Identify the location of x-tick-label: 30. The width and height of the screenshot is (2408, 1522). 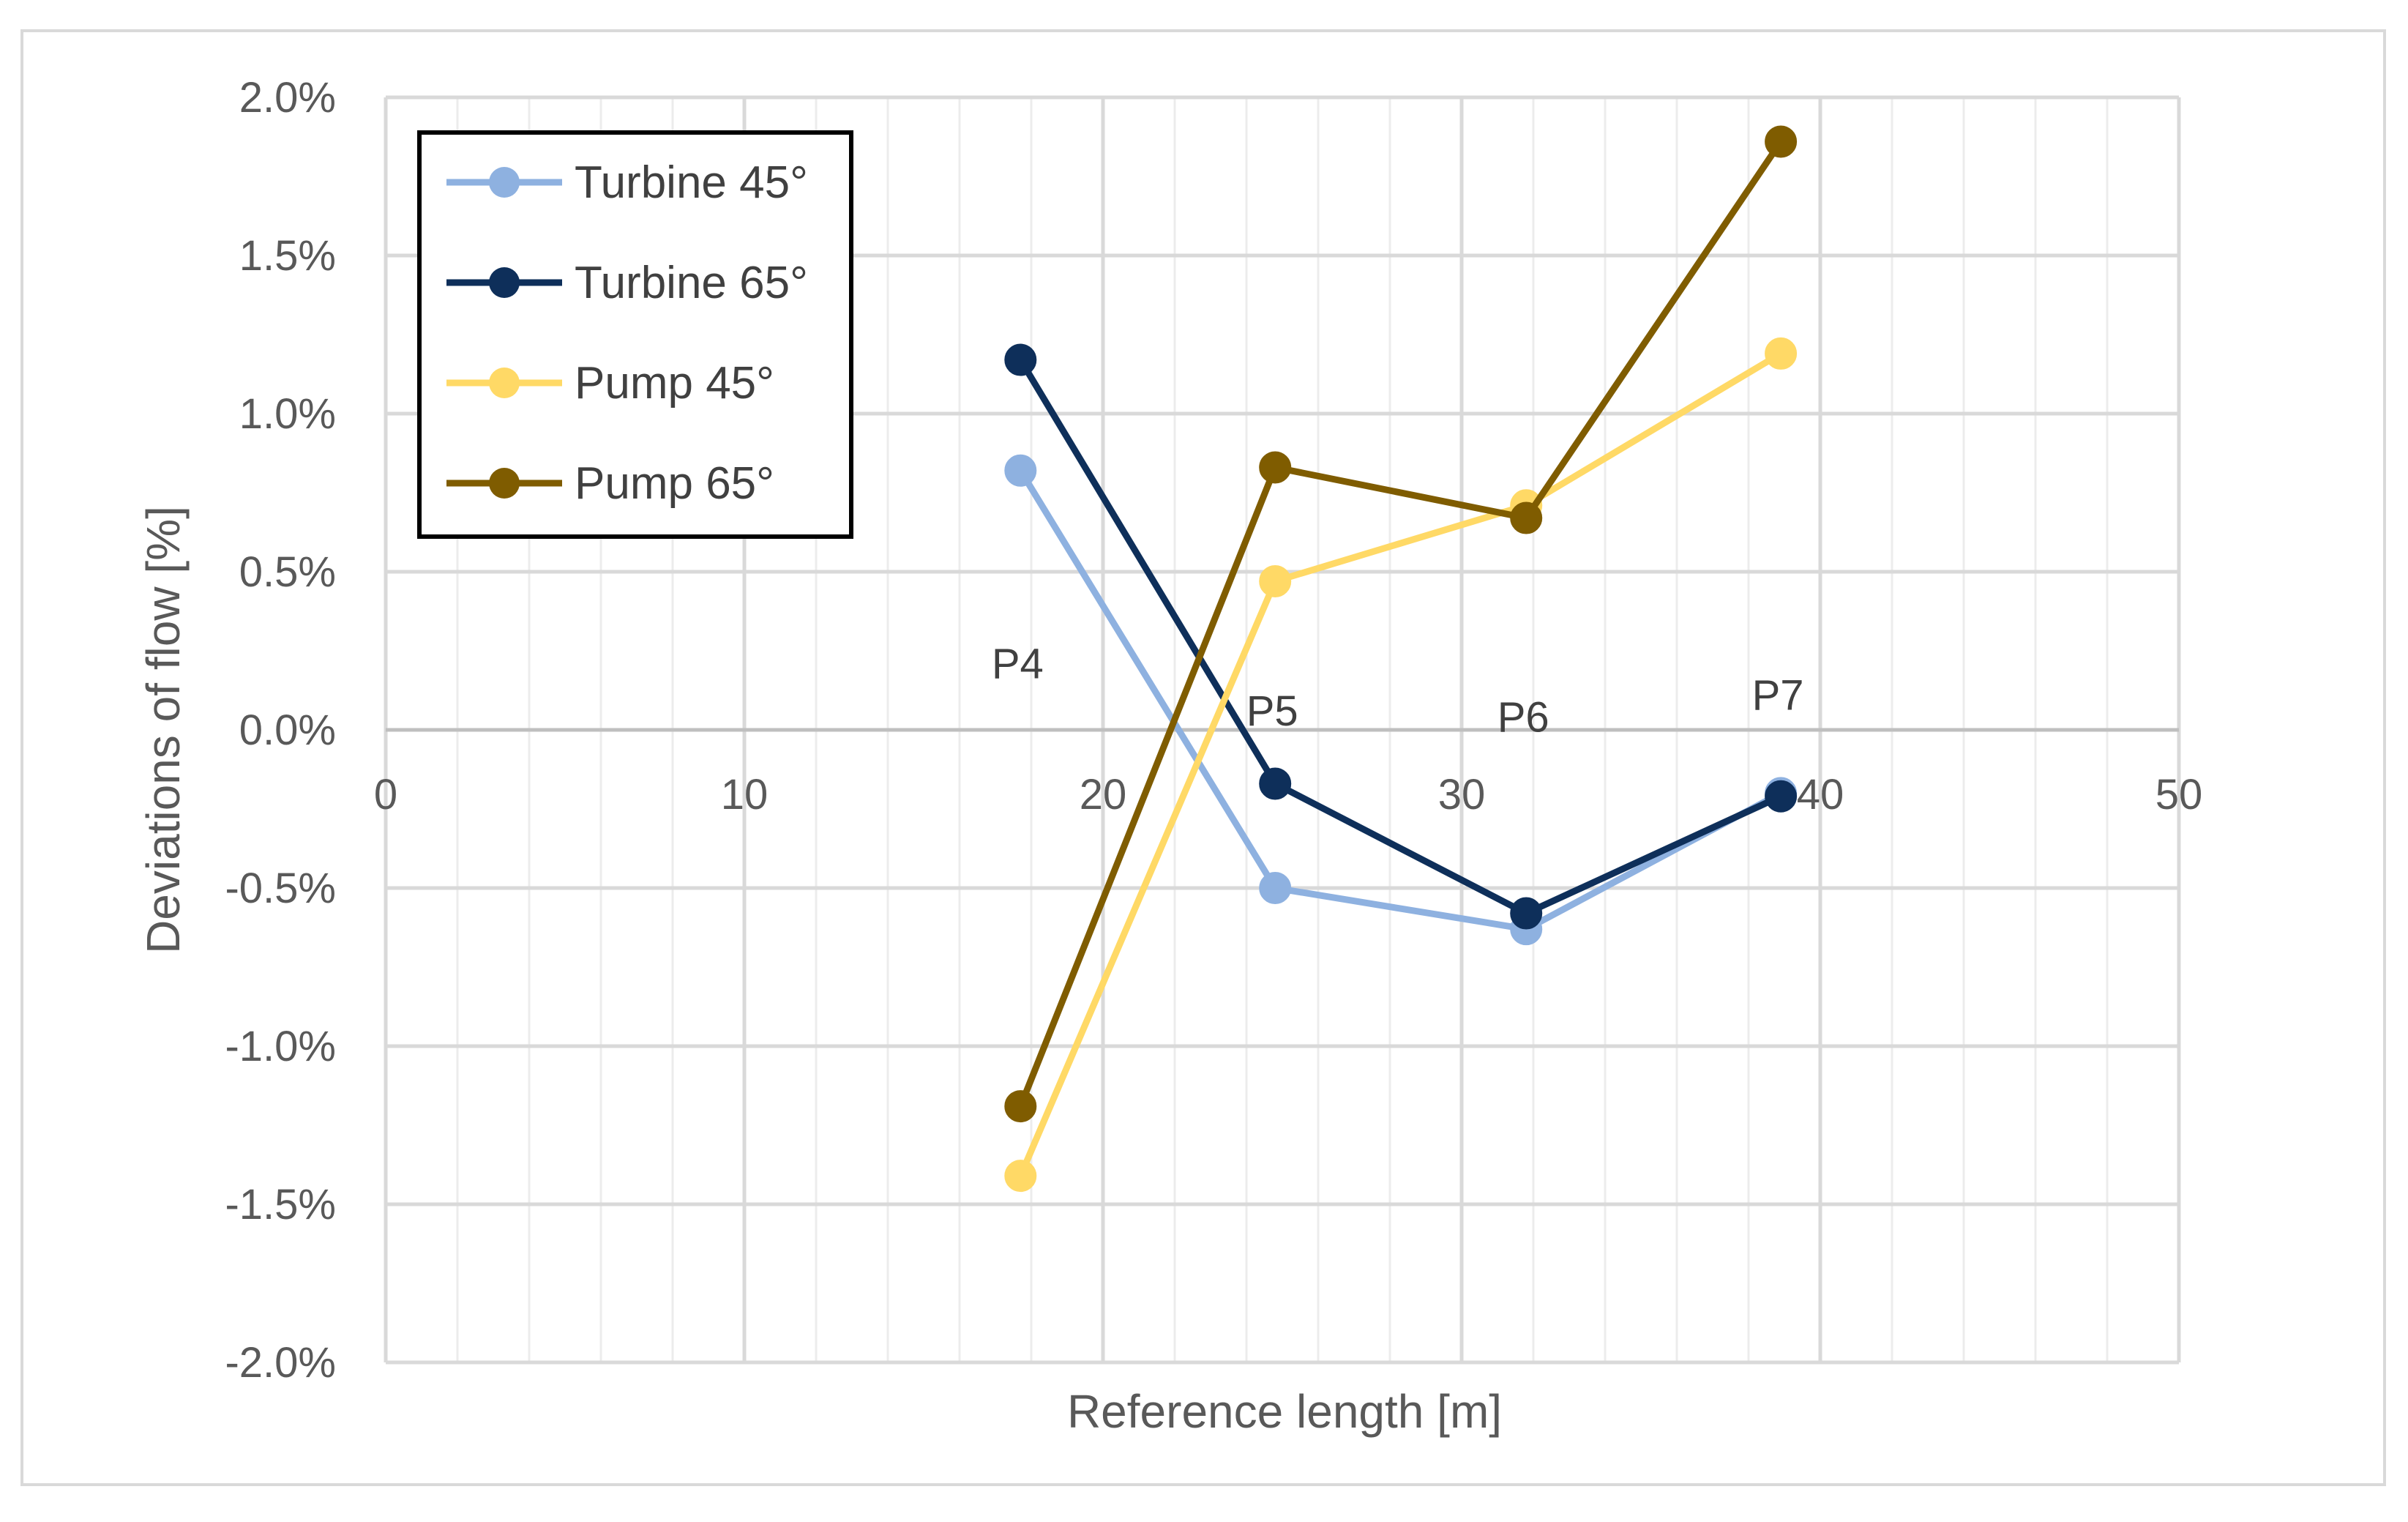
(1462, 794).